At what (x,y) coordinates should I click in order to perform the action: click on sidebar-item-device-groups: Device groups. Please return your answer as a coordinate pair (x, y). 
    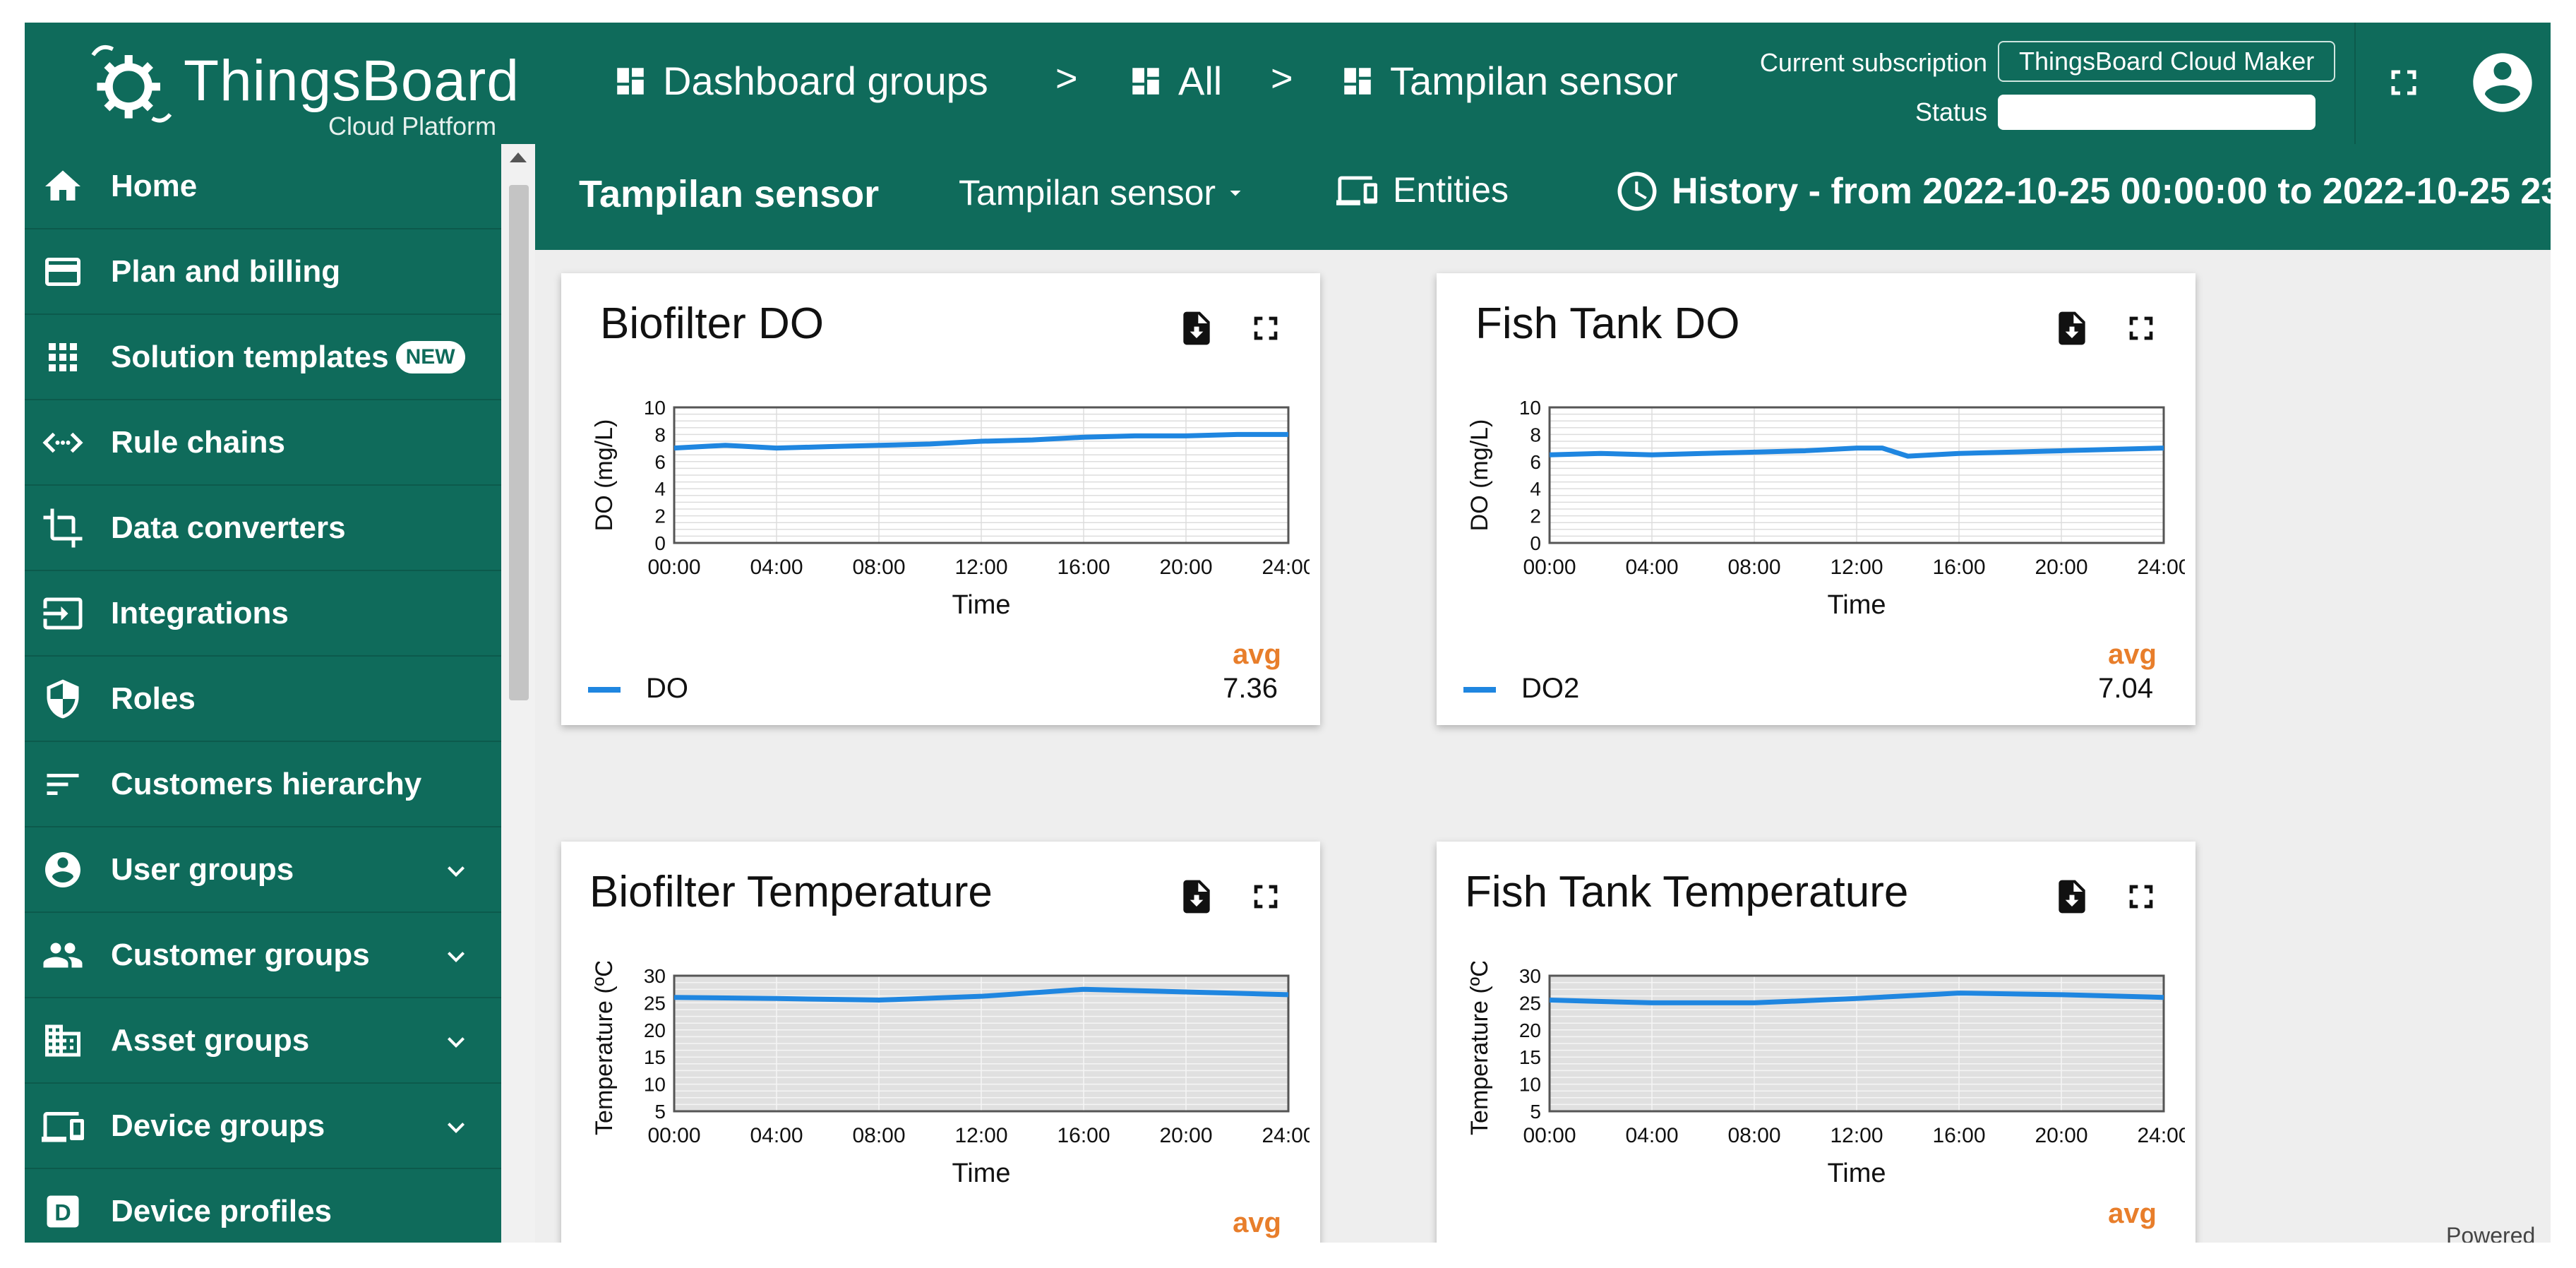
    Looking at the image, I should click on (263, 1126).